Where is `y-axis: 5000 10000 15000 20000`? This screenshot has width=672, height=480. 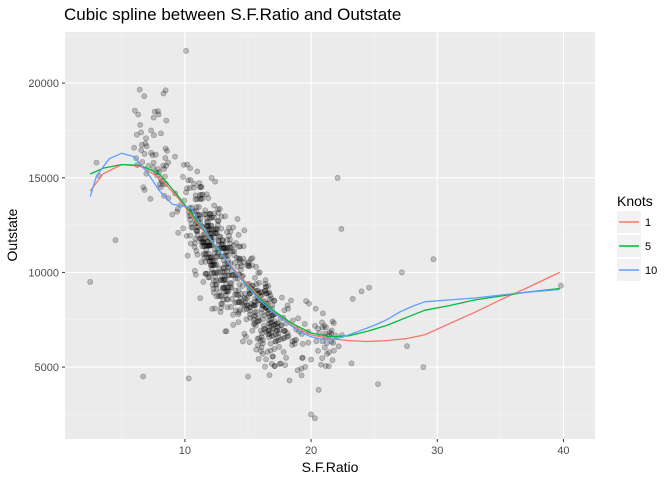 y-axis: 5000 10000 15000 20000 is located at coordinates (46, 226).